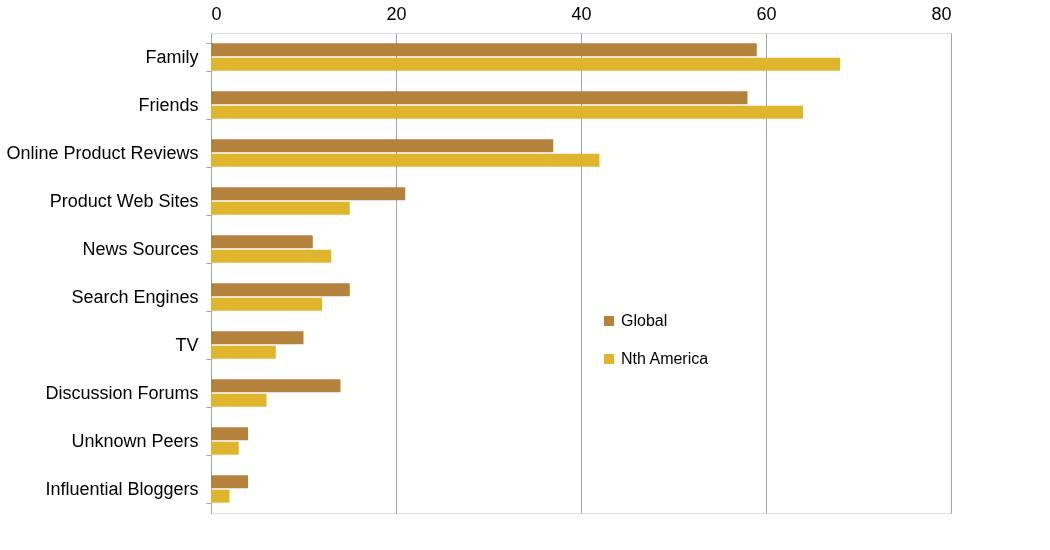 Image resolution: width=1050 pixels, height=550 pixels. I want to click on x-tick-label: 0, so click(216, 13).